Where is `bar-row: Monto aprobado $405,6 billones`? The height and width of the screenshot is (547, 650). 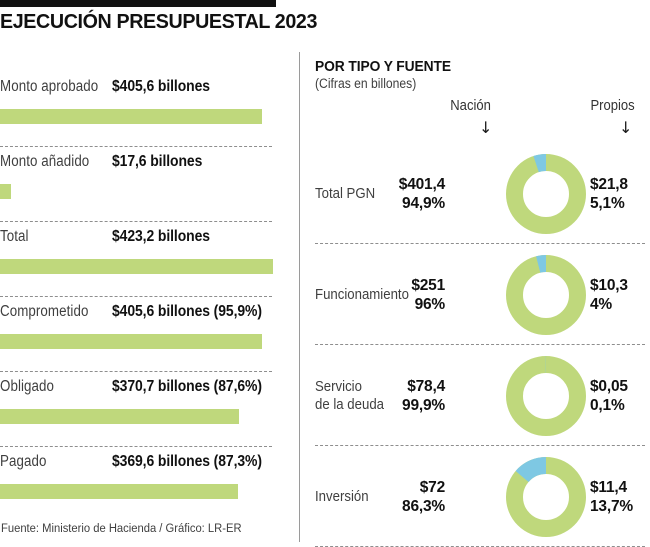 bar-row: Monto aprobado $405,6 billones is located at coordinates (145, 115).